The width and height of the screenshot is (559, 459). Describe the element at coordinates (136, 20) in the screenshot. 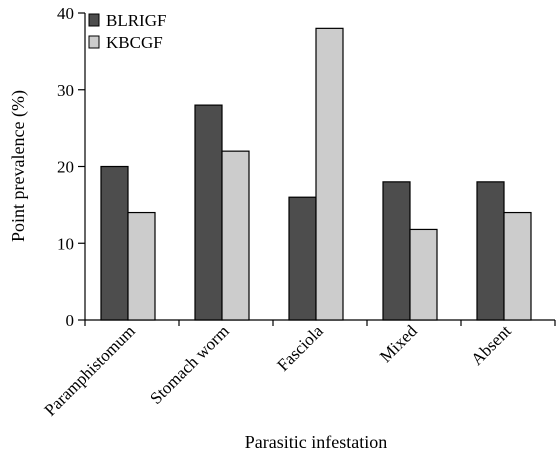

I see `legend-label: BLRIGF` at that location.